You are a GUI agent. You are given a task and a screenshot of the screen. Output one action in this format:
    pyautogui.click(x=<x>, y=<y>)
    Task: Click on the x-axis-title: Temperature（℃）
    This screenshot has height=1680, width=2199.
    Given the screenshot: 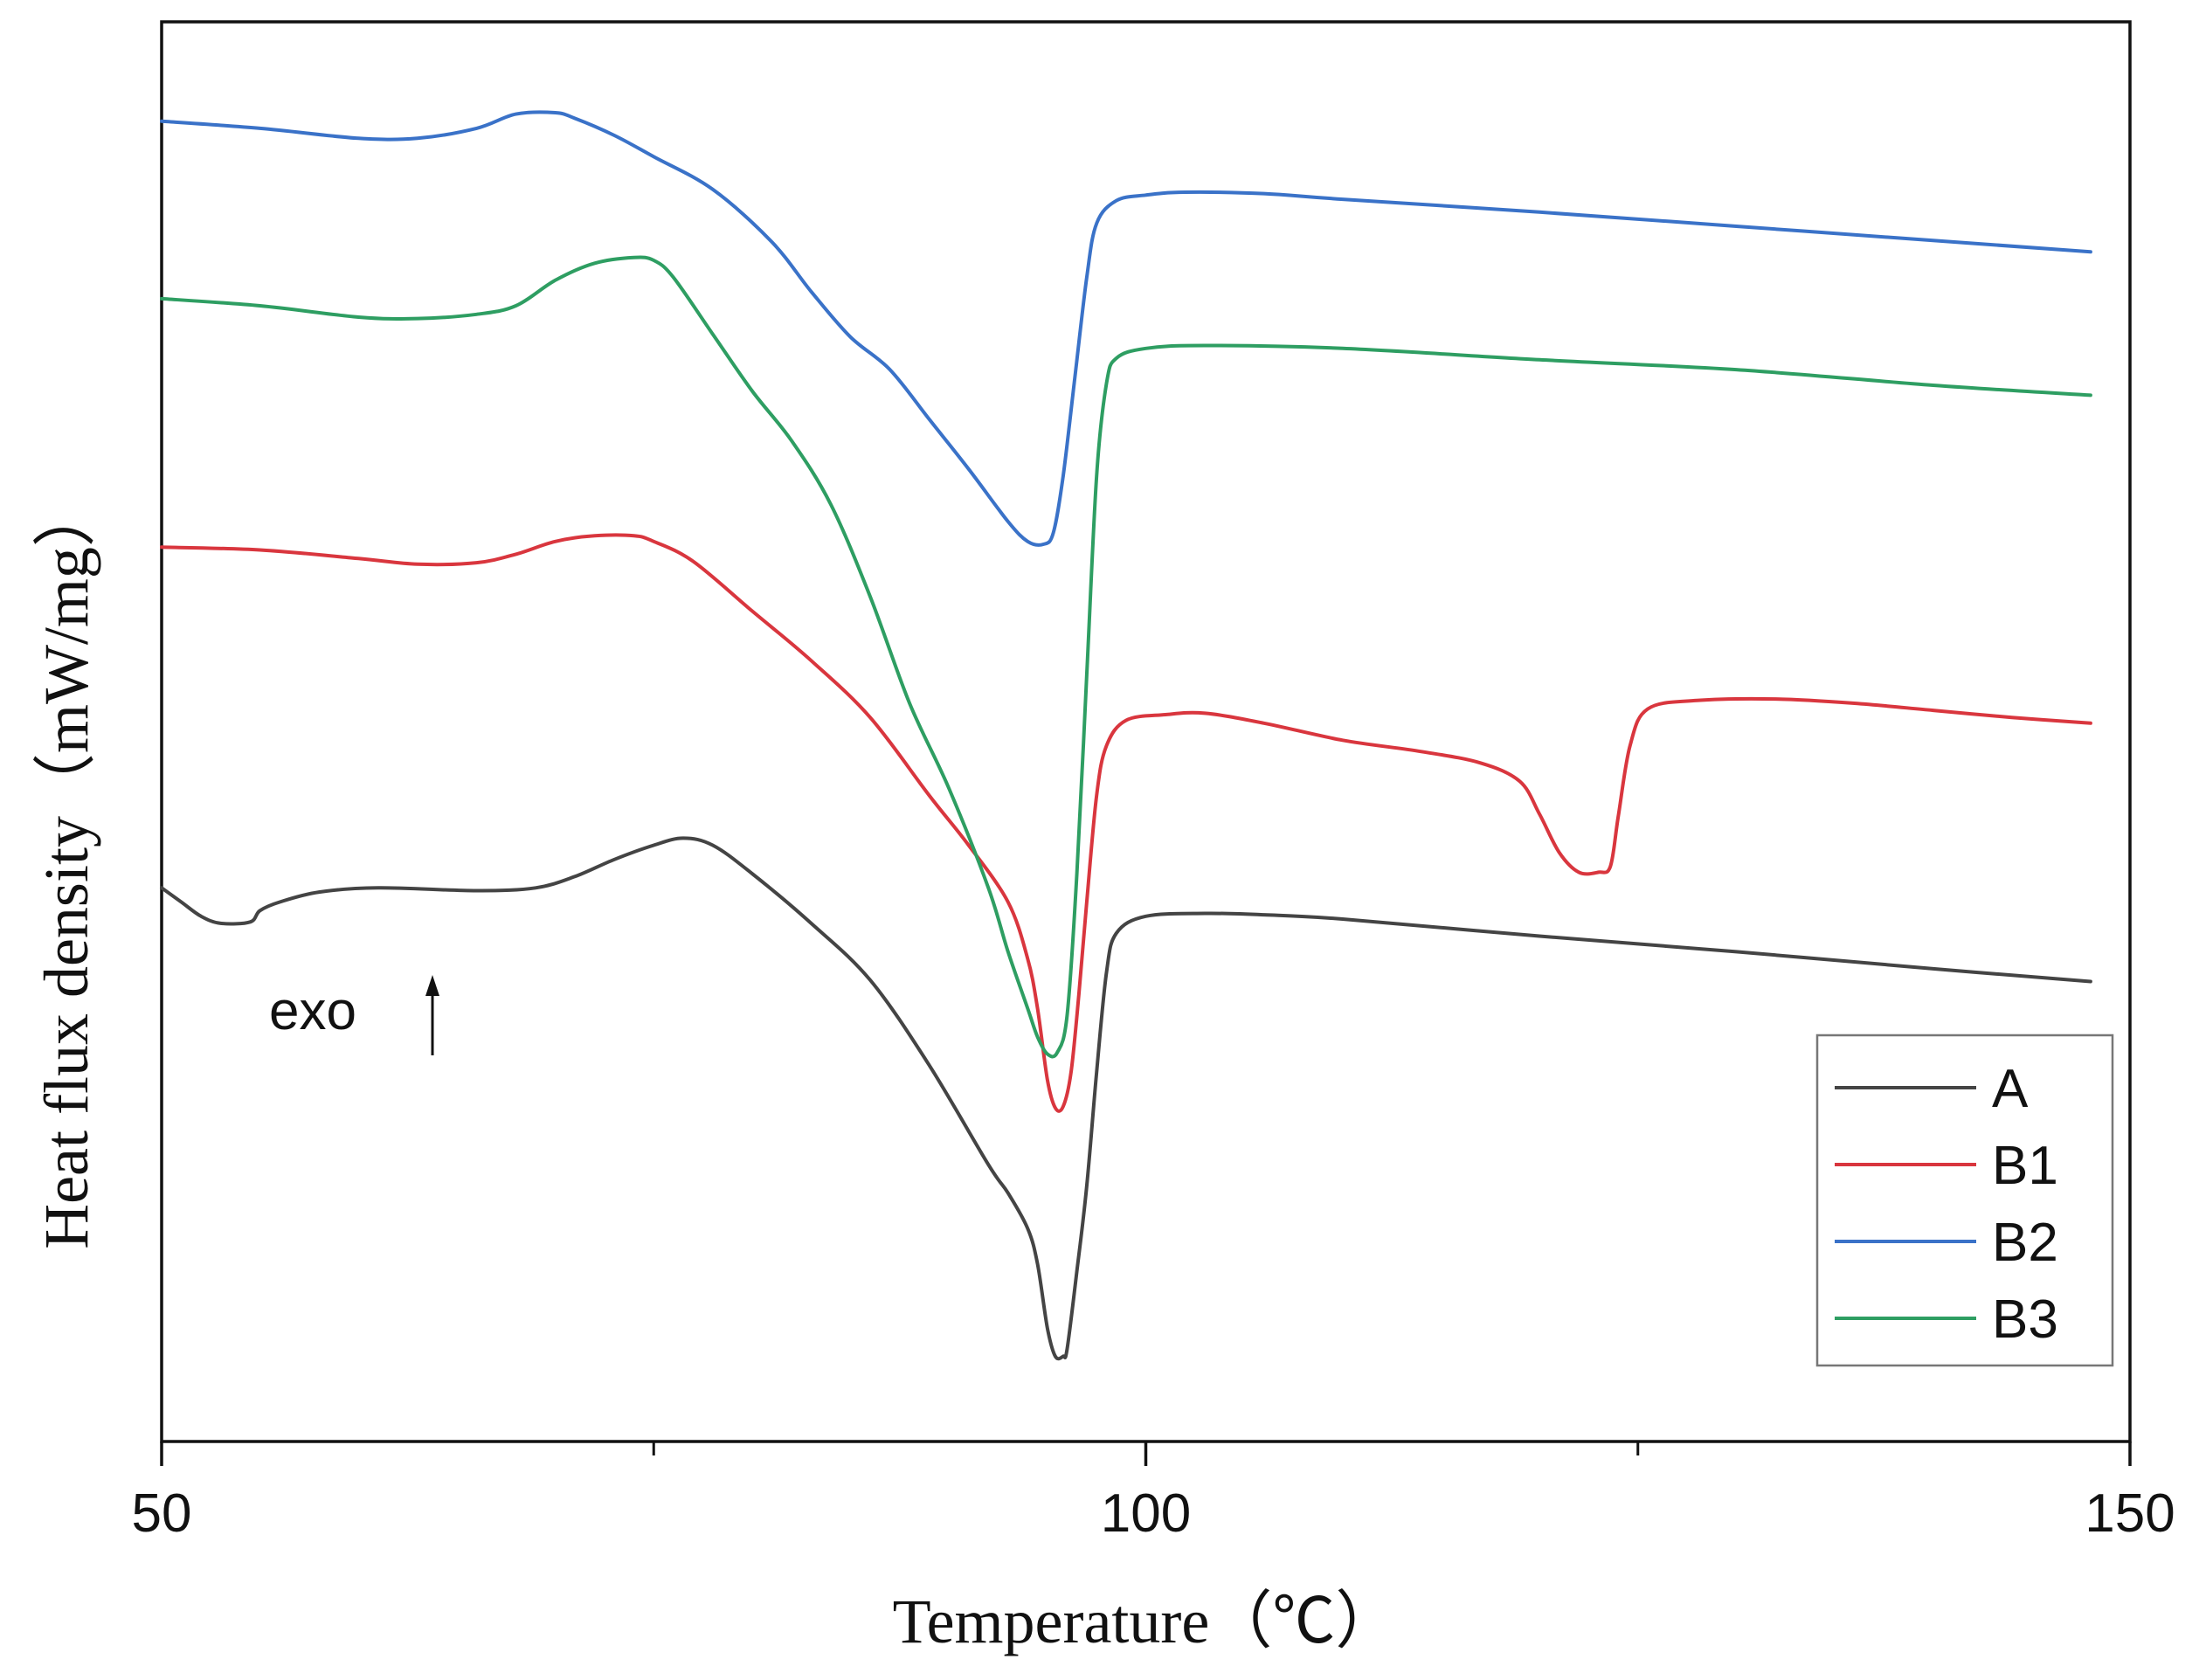 What is the action you would take?
    pyautogui.click(x=1146, y=1621)
    